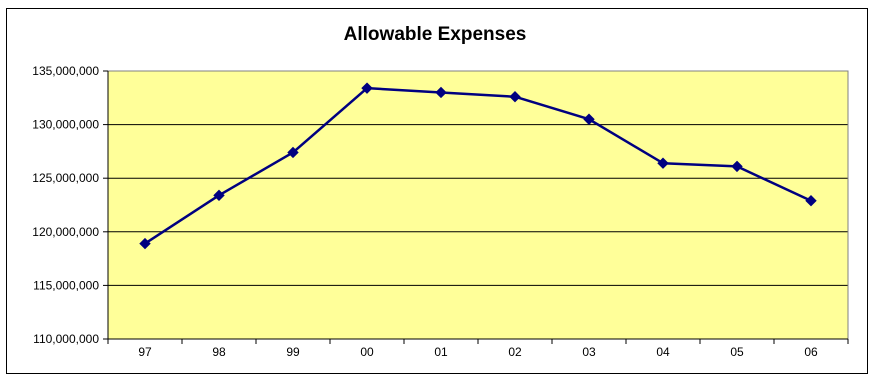 The image size is (870, 377). What do you see at coordinates (515, 352) in the screenshot?
I see `x-tick-label: 02` at bounding box center [515, 352].